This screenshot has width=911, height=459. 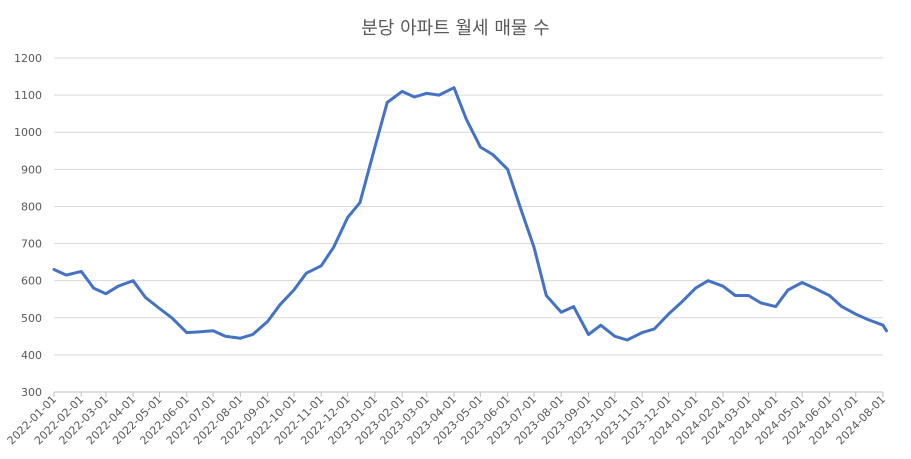 What do you see at coordinates (31, 318) in the screenshot?
I see `y-tick-label: 500` at bounding box center [31, 318].